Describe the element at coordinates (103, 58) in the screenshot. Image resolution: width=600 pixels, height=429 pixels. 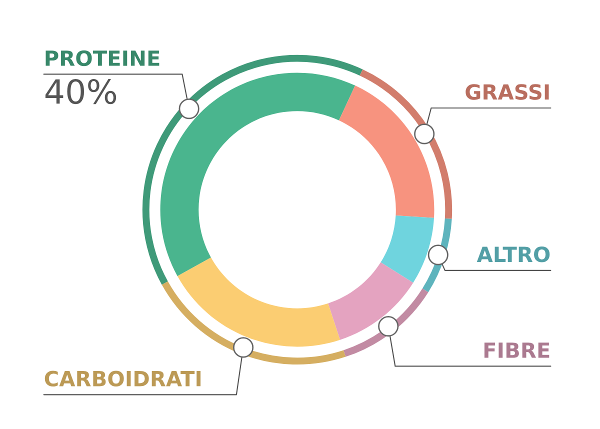
I see `slice-label: PROTEINE` at that location.